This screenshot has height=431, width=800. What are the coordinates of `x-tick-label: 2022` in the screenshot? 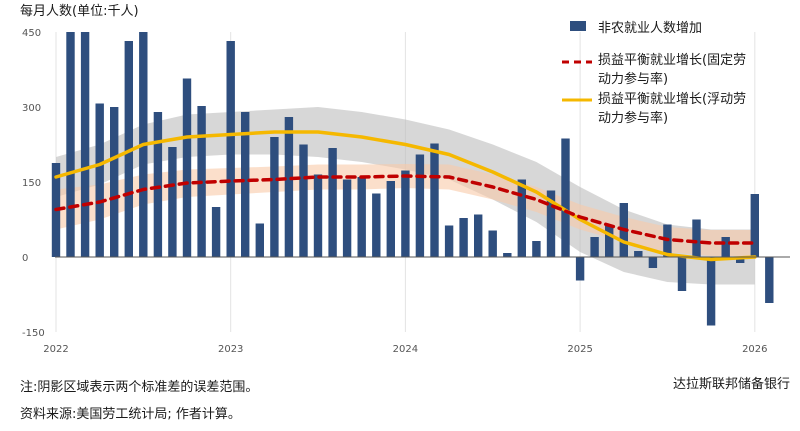 It's located at (55, 349).